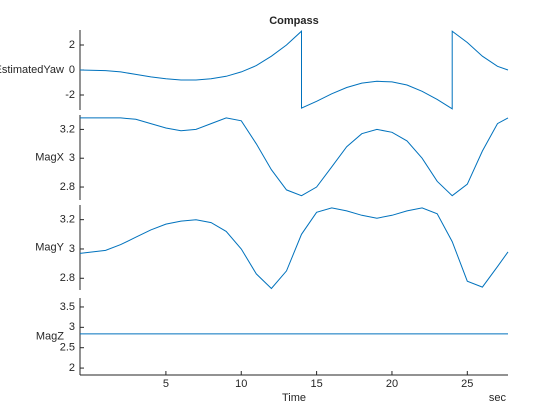 This screenshot has width=560, height=420. Describe the element at coordinates (166, 384) in the screenshot. I see `x-tick-label: 5` at that location.